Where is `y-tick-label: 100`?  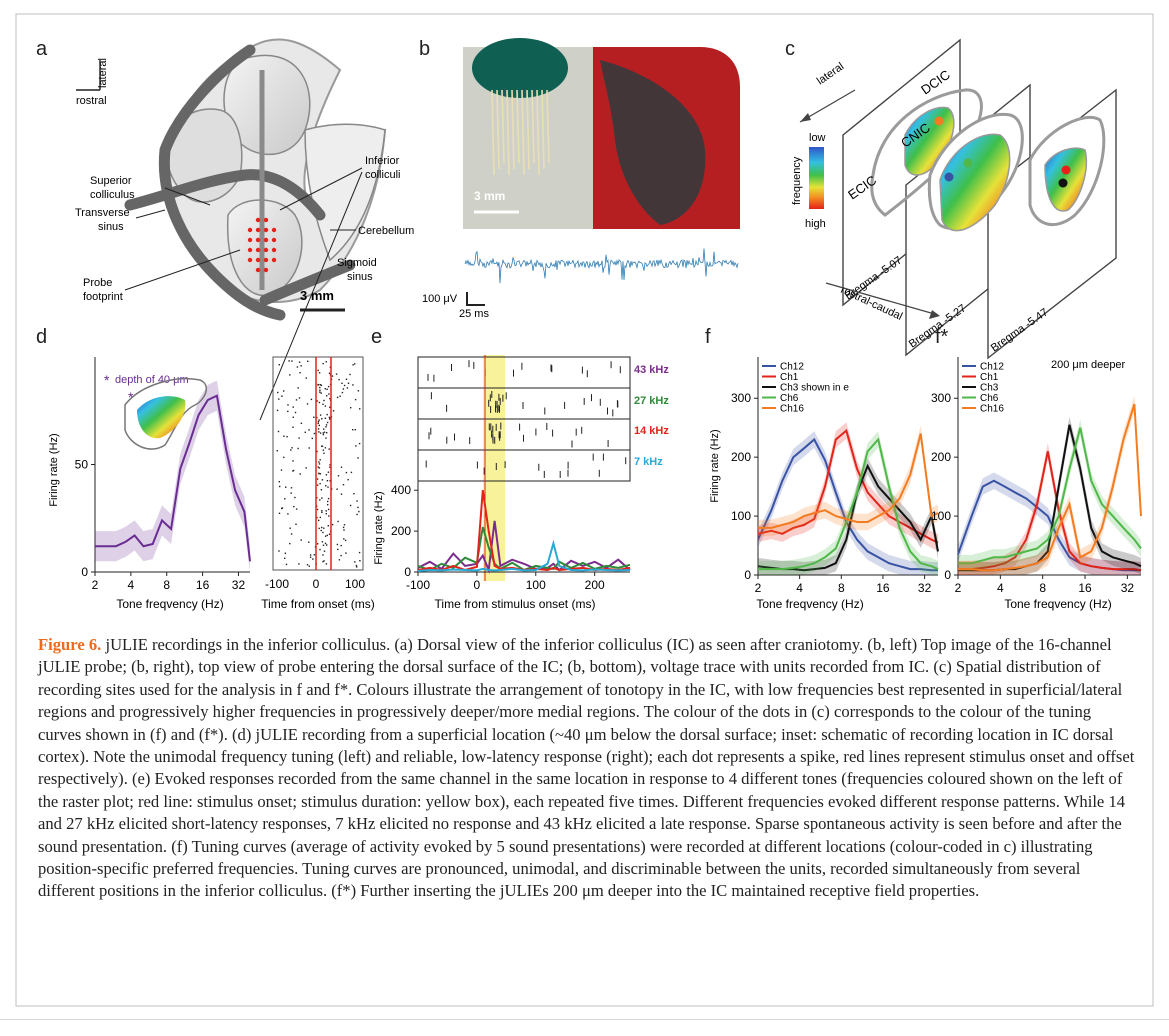
y-tick-label: 100 is located at coordinates (941, 516).